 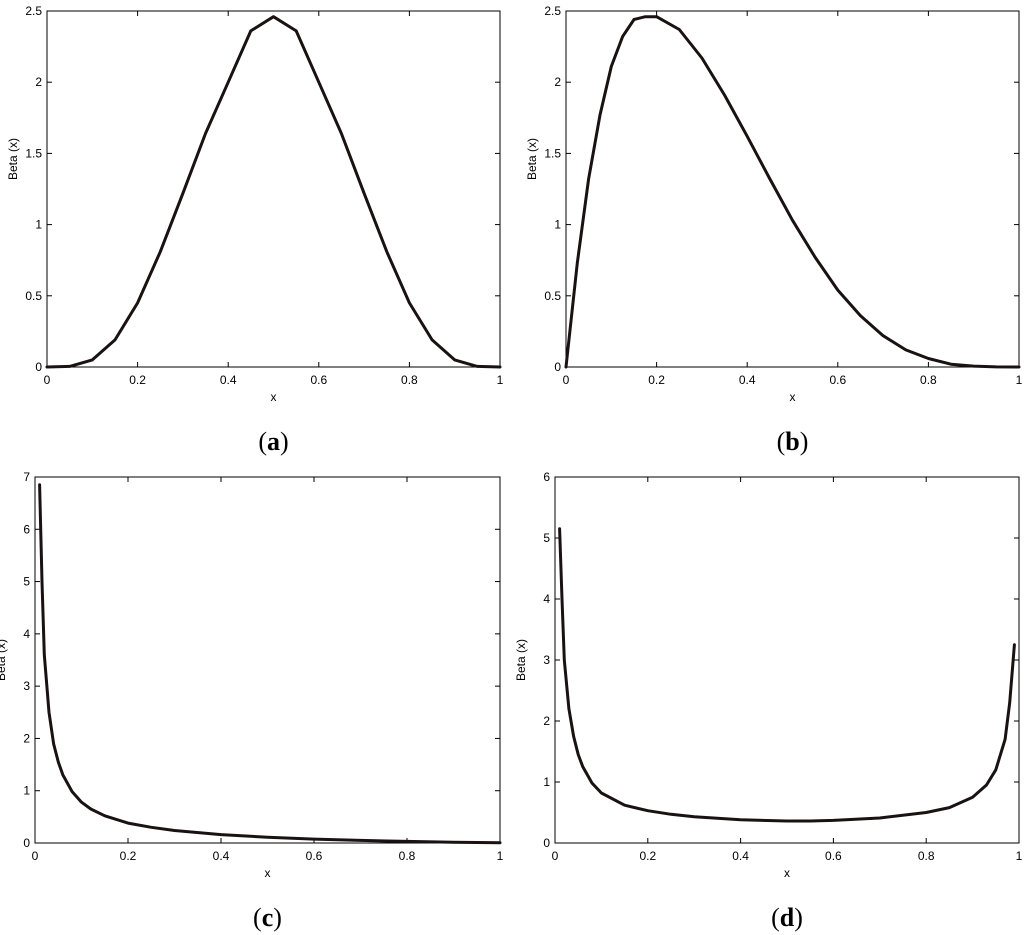 I want to click on panel-caption: (c), so click(x=267, y=917).